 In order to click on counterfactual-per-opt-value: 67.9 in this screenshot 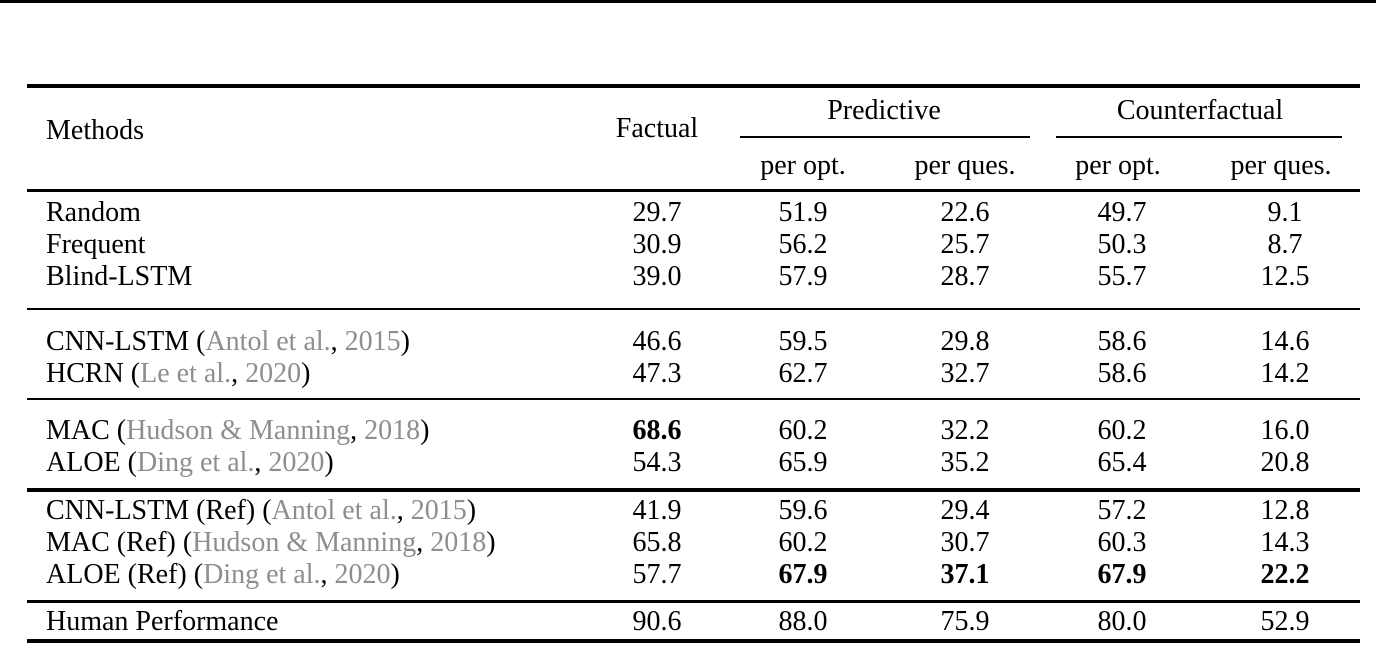, I will do `click(1122, 574)`.